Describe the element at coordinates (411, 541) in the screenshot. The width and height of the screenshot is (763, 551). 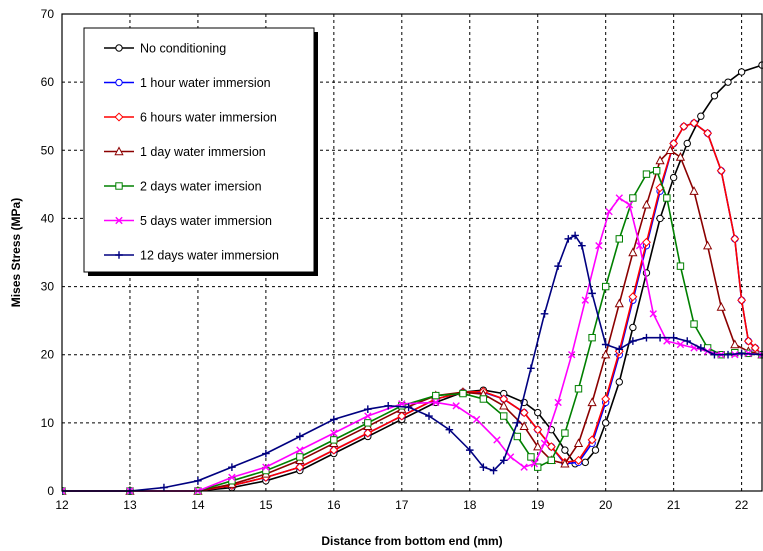
I see `x-axis-label: Distance from bottom end (mm)` at that location.